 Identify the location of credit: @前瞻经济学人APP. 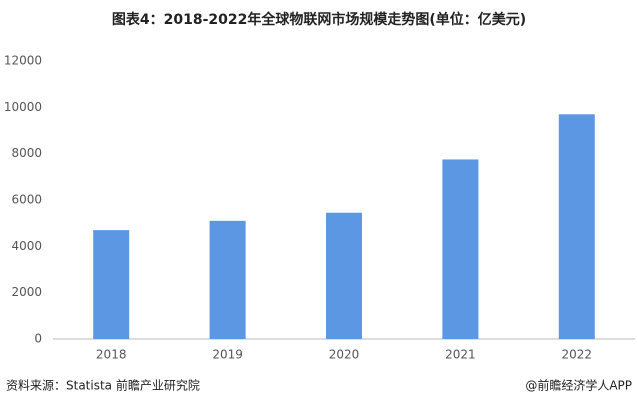
(578, 385).